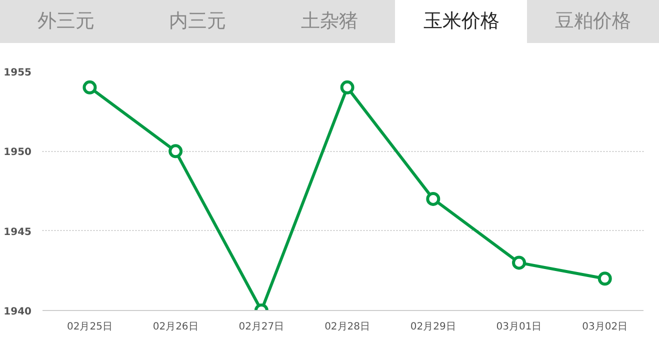 The image size is (659, 340). What do you see at coordinates (198, 21) in the screenshot?
I see `text: 内三元` at bounding box center [198, 21].